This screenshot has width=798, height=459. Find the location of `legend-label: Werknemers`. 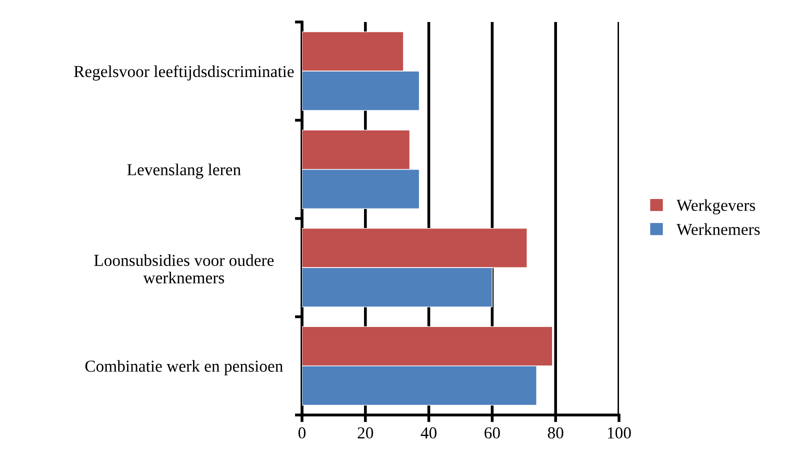

legend-label: Werknemers is located at coordinates (718, 229).